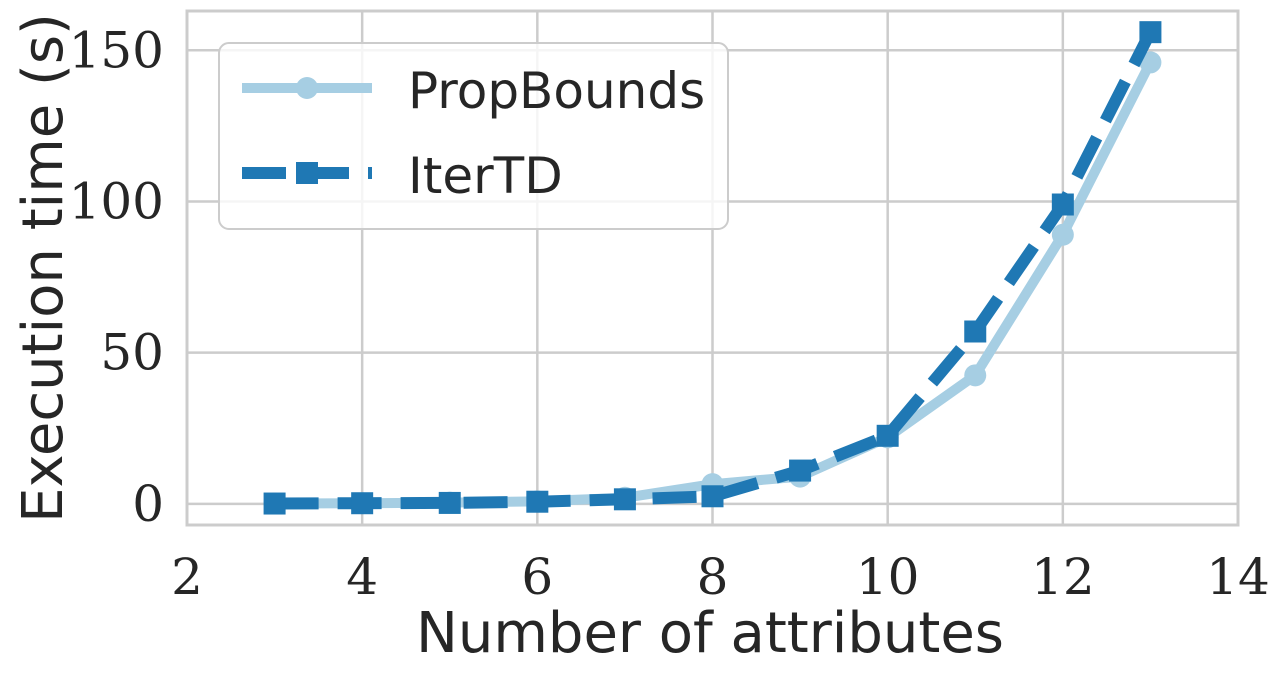  I want to click on x-axis-title: Number of attributes, so click(710, 633).